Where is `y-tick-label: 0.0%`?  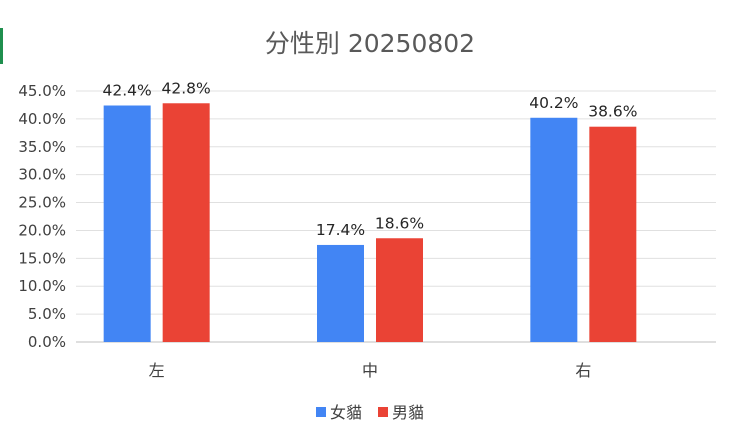
y-tick-label: 0.0% is located at coordinates (47, 342).